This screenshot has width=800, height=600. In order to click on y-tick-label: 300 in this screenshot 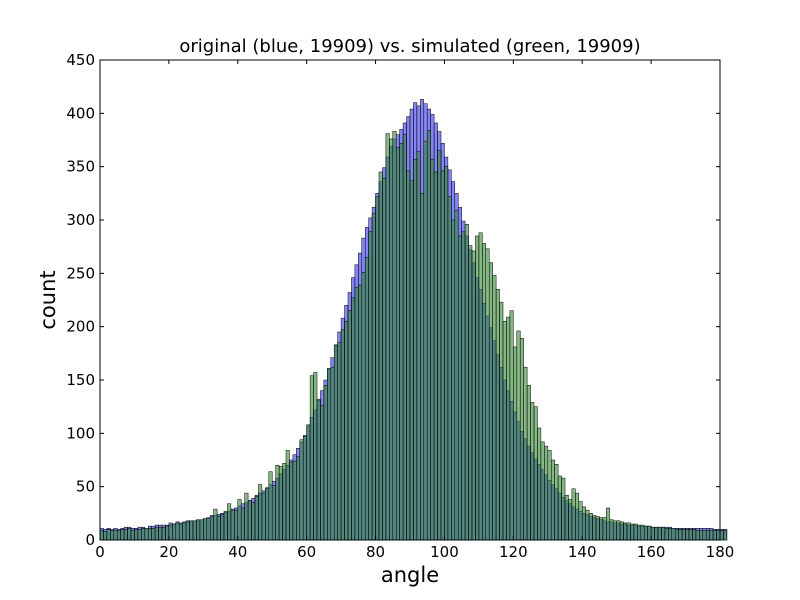, I will do `click(80, 220)`.